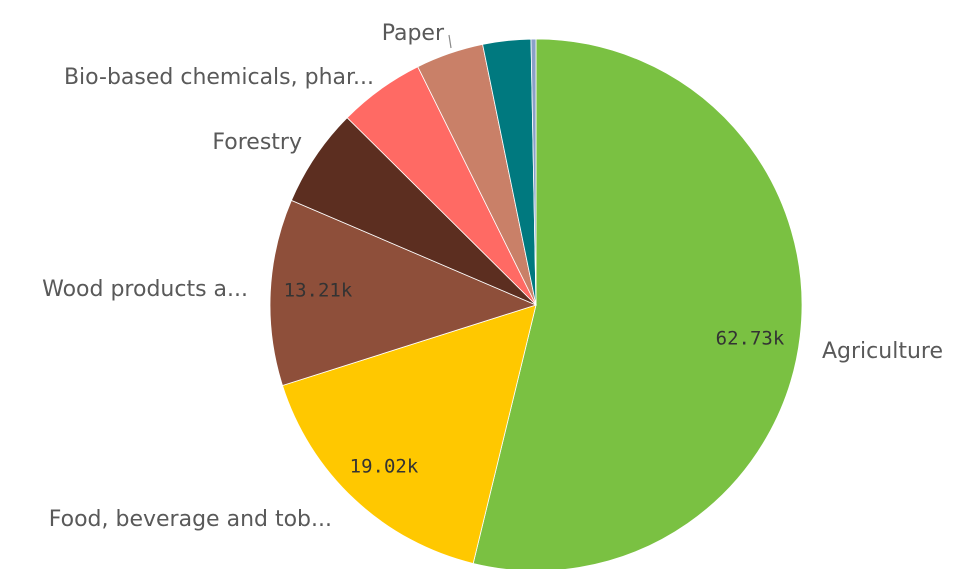 This screenshot has width=964, height=569. What do you see at coordinates (409, 434) in the screenshot?
I see `pie-slice-food-beverage-and-tob` at bounding box center [409, 434].